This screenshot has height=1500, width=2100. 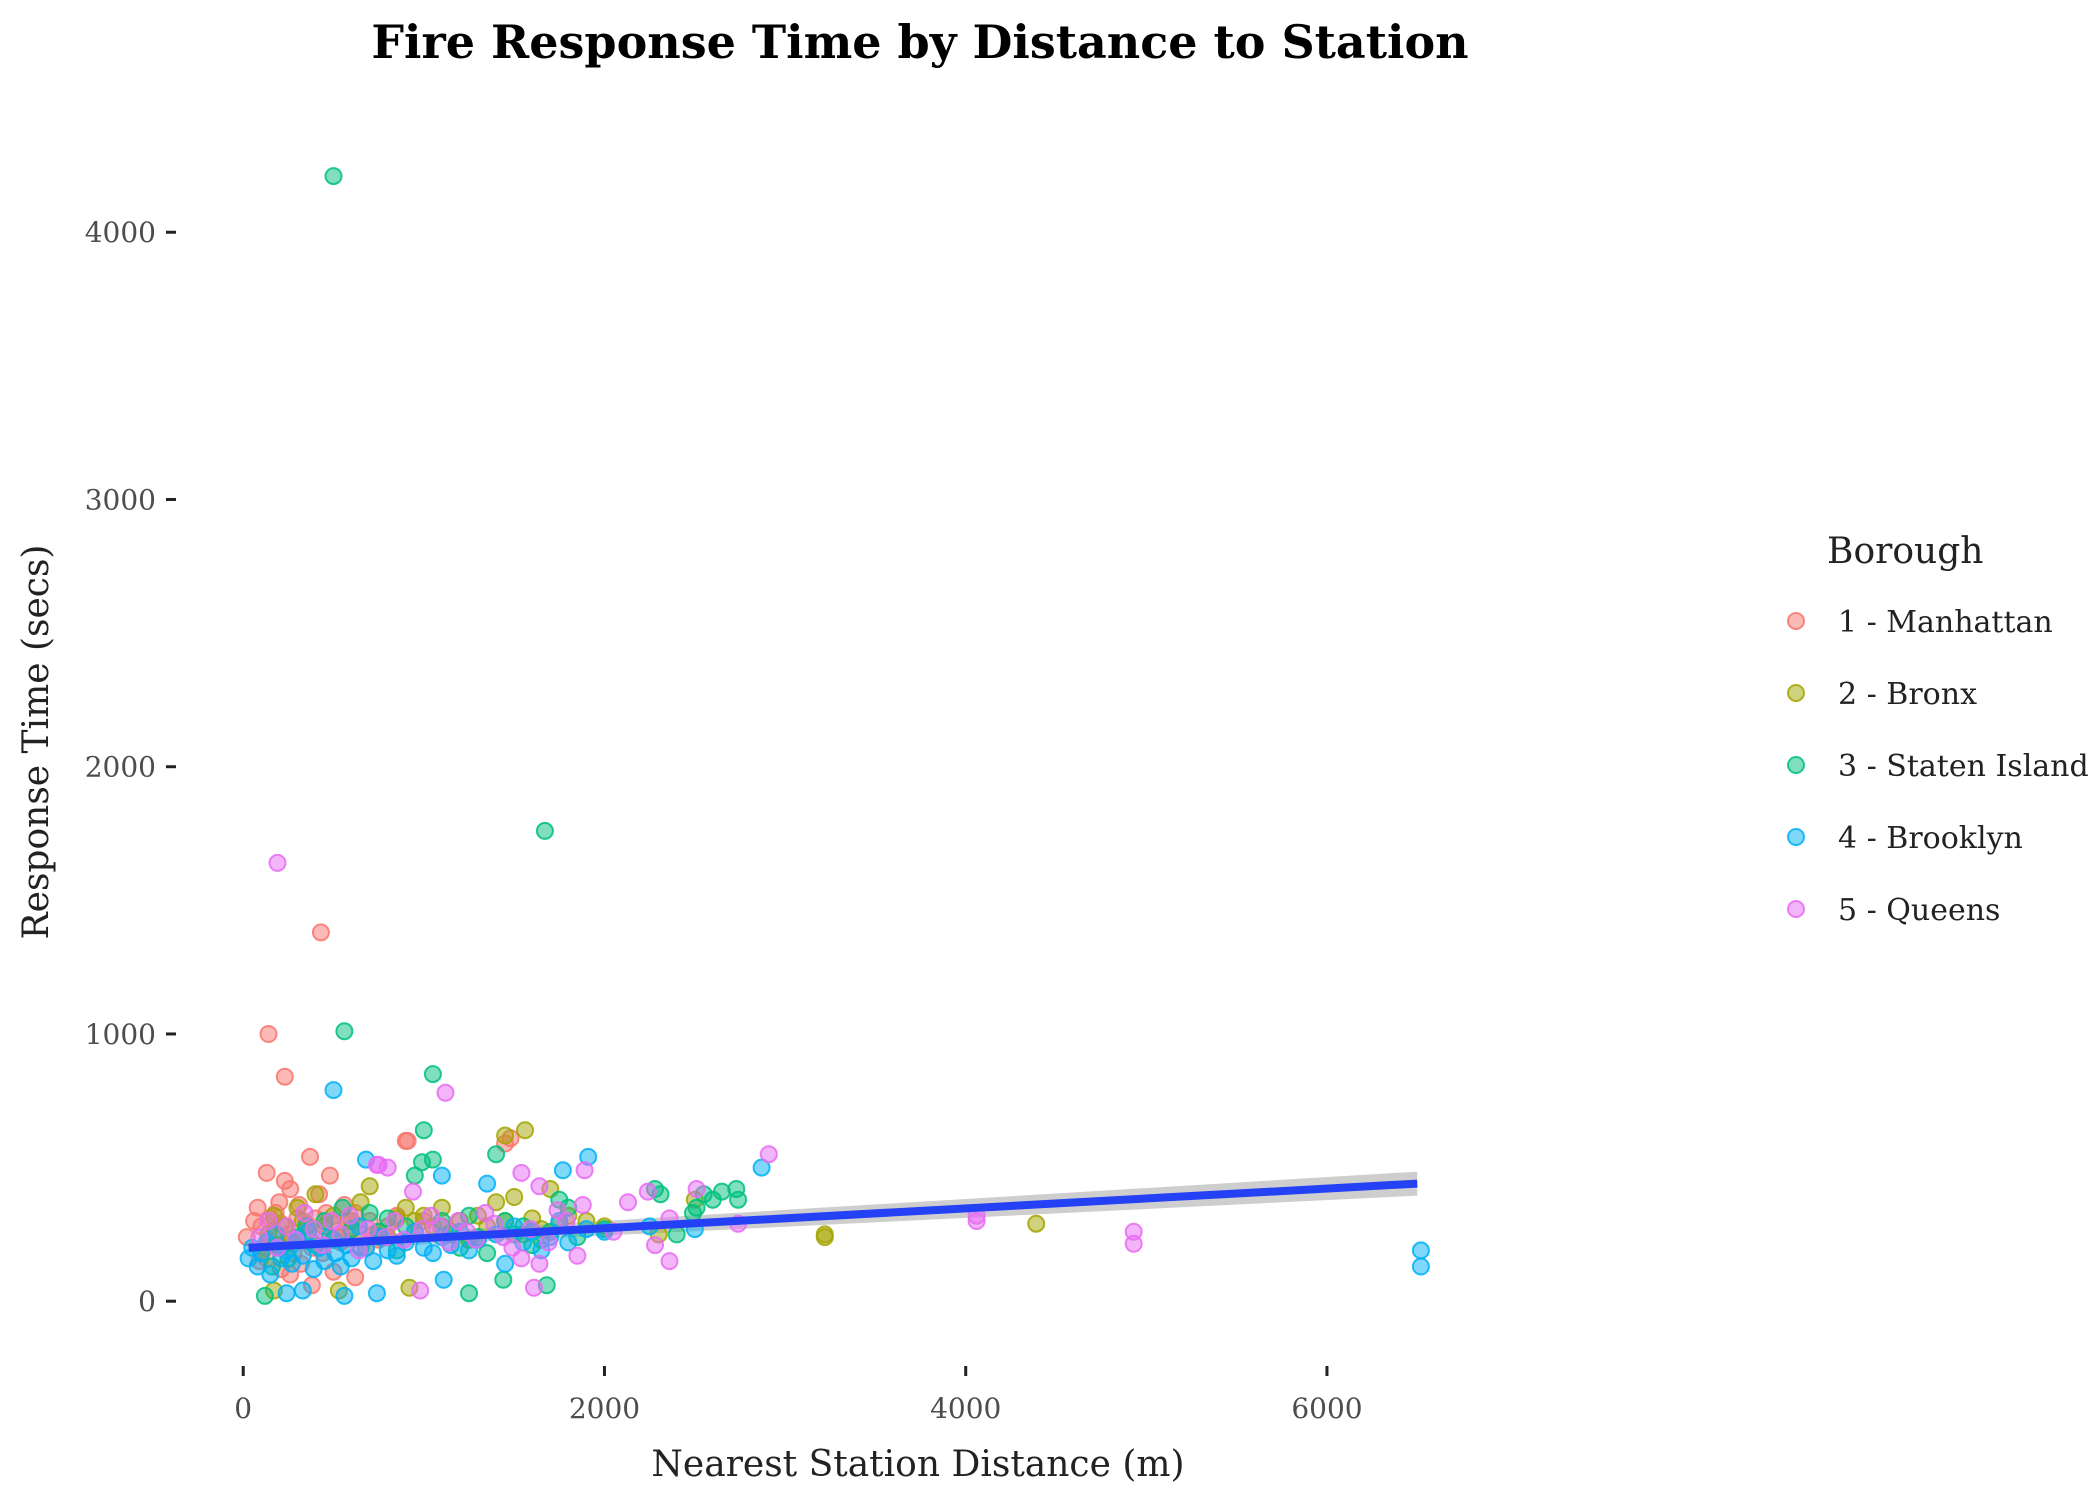 I want to click on legend-label: 4 - Brooklyn, so click(x=1930, y=838).